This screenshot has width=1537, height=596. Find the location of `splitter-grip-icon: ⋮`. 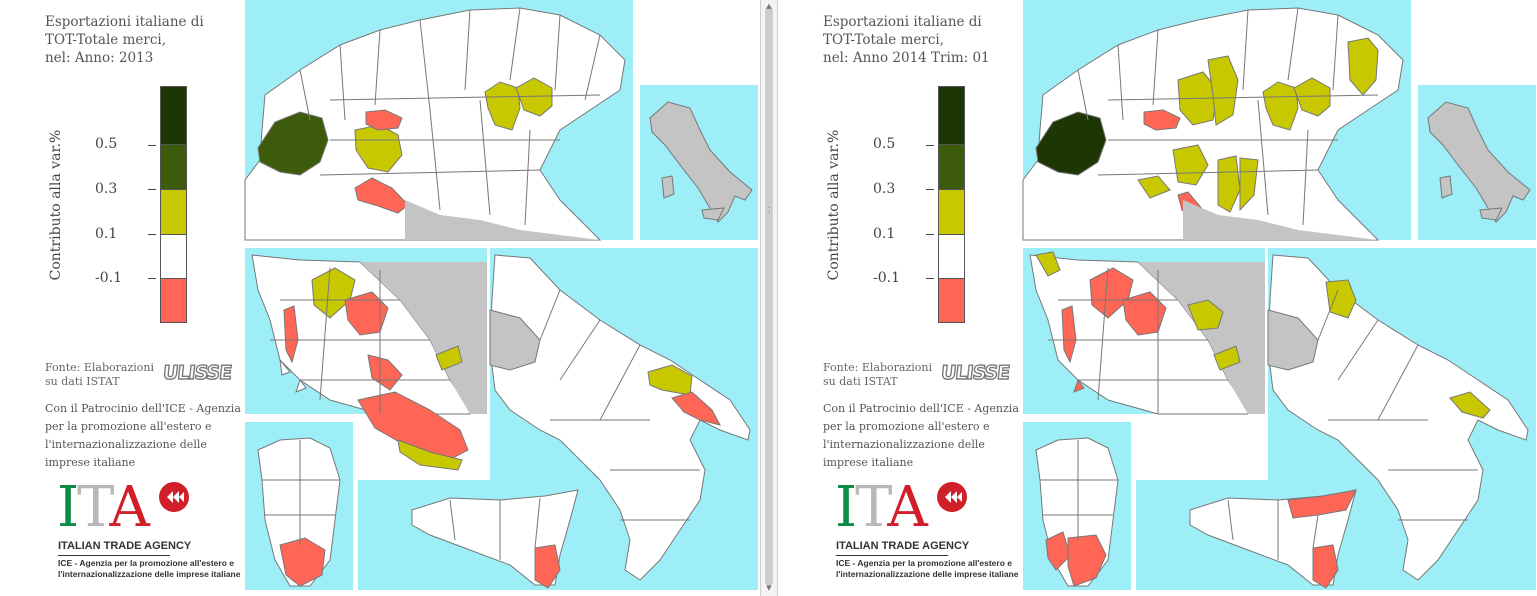

splitter-grip-icon: ⋮ is located at coordinates (769, 210).